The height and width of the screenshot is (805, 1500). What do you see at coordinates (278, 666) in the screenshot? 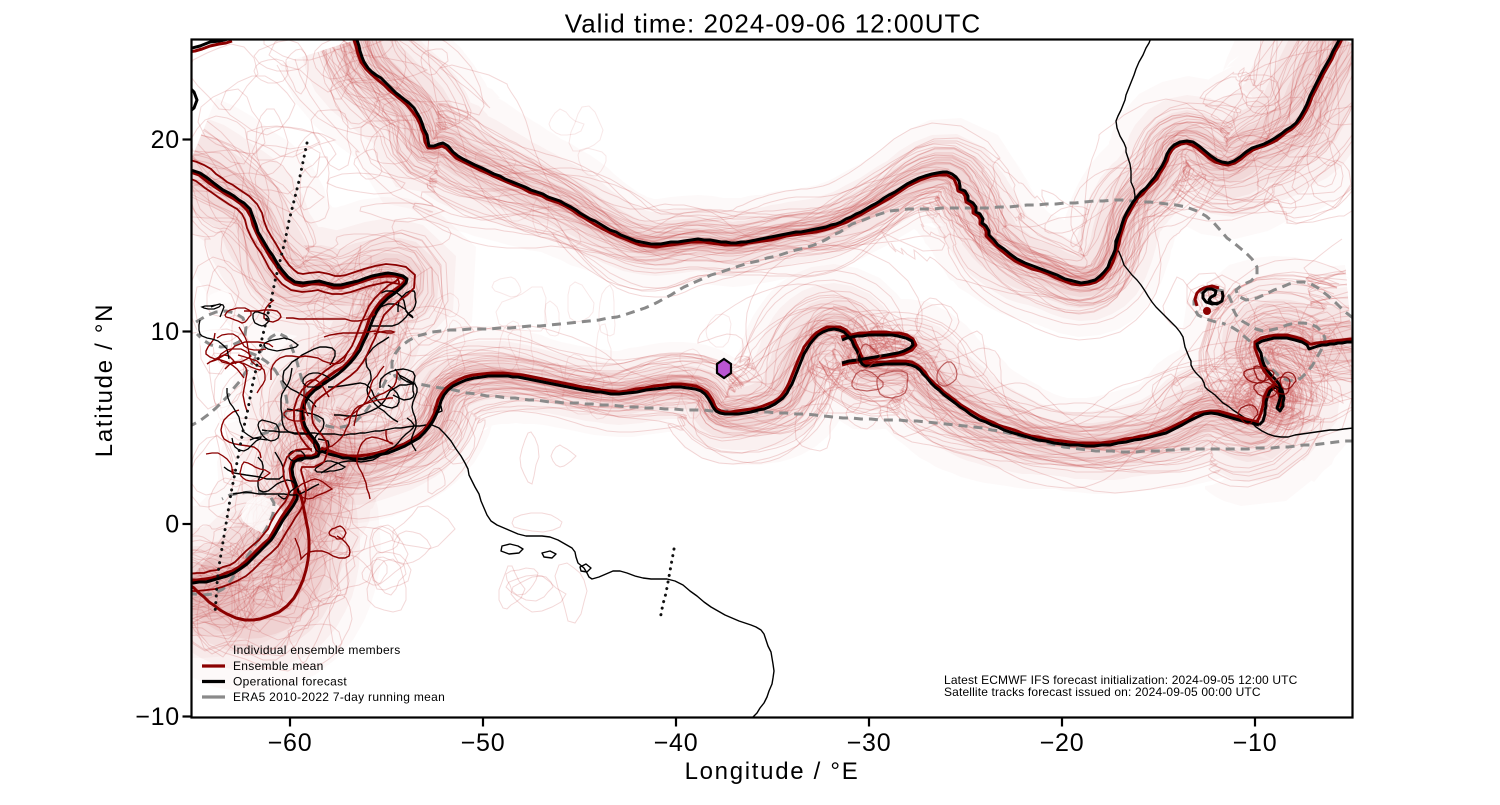
I see `svg-text: Ensemble mean` at bounding box center [278, 666].